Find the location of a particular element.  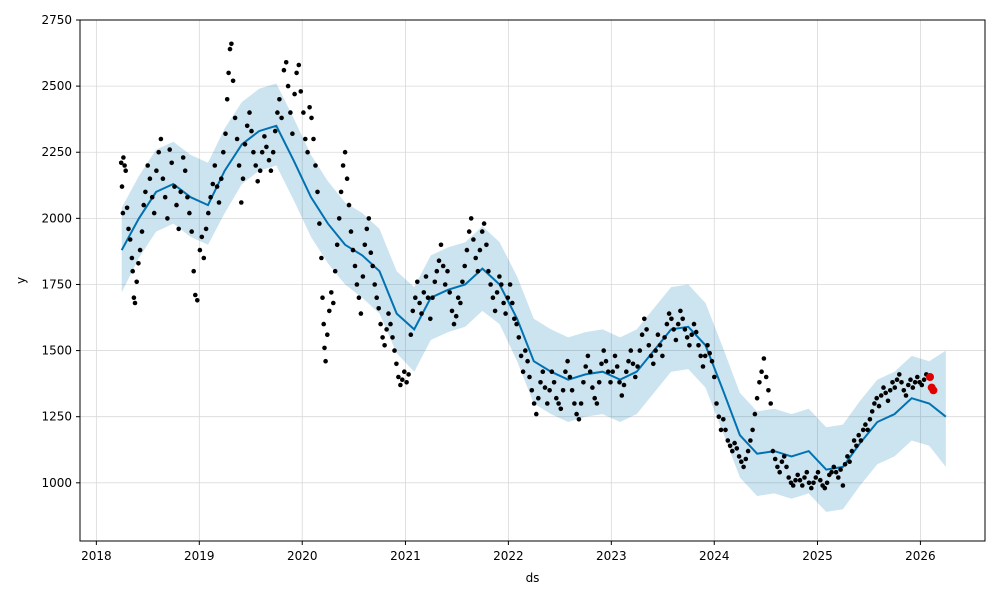

y-tick-label: 1000 is located at coordinates (56, 483).